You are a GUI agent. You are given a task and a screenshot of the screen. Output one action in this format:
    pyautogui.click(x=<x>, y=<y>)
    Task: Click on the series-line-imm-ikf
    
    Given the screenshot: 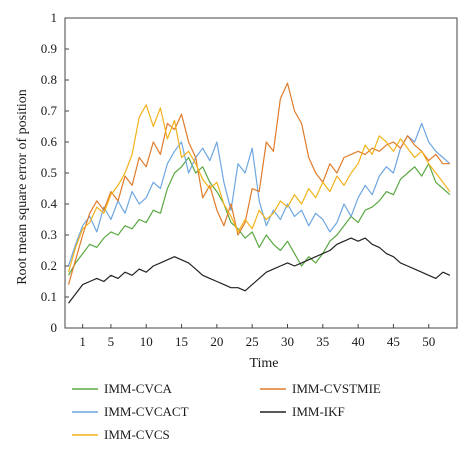 What is the action you would take?
    pyautogui.click(x=259, y=270)
    